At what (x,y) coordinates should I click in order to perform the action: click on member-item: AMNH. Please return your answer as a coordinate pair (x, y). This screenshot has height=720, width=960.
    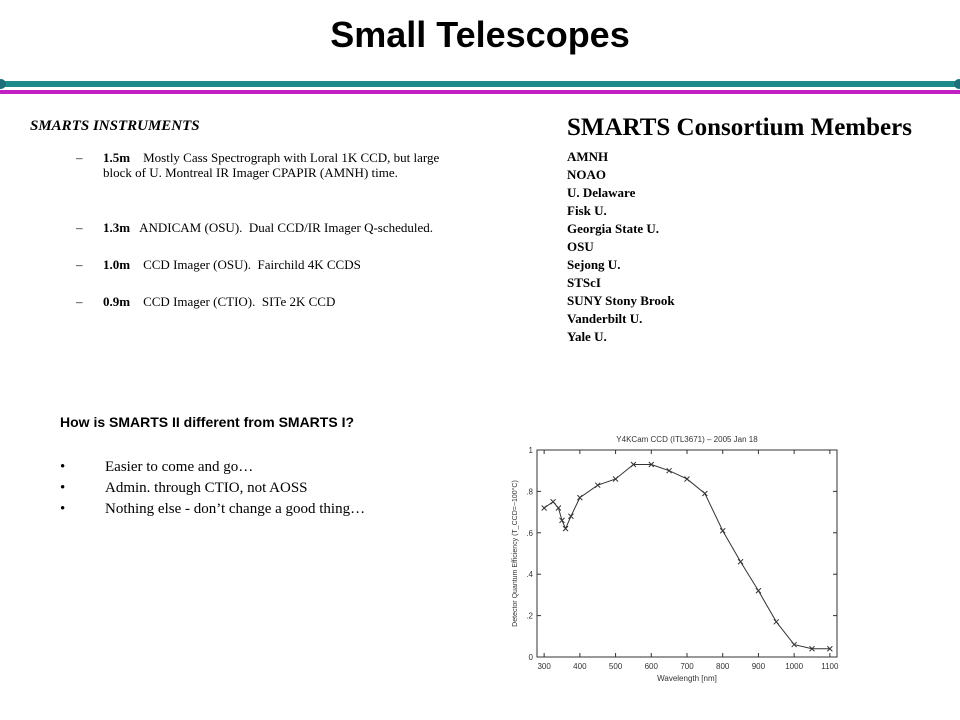
    Looking at the image, I should click on (588, 156).